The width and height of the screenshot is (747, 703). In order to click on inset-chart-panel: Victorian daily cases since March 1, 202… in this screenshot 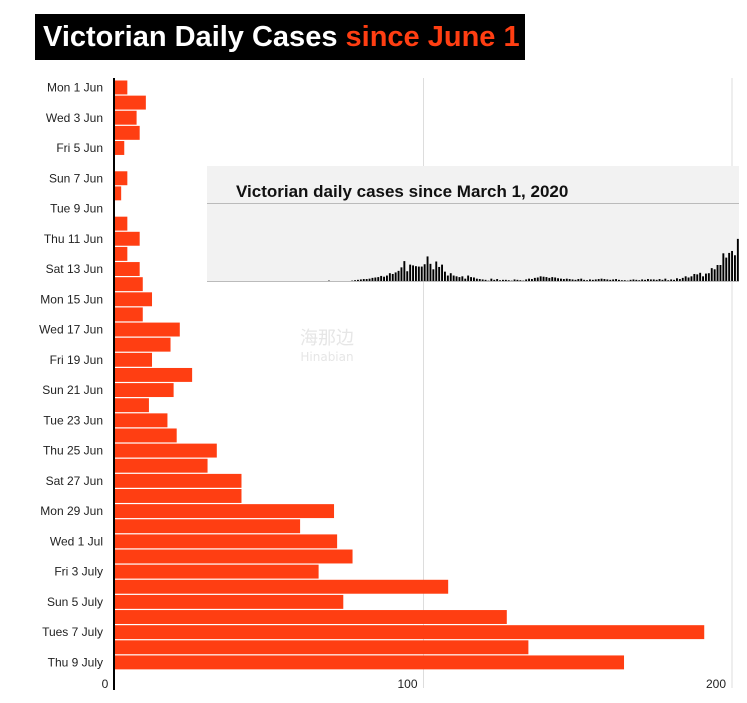, I will do `click(473, 224)`.